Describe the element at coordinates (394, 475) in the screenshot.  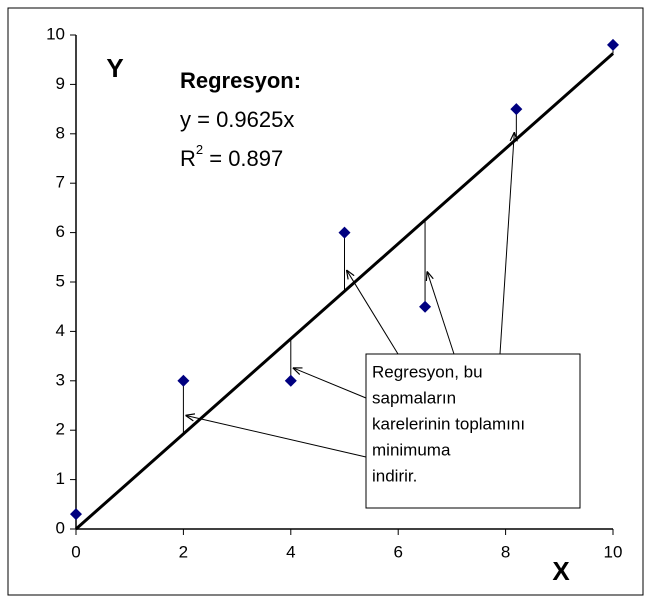
I see `note-line: indirir.` at that location.